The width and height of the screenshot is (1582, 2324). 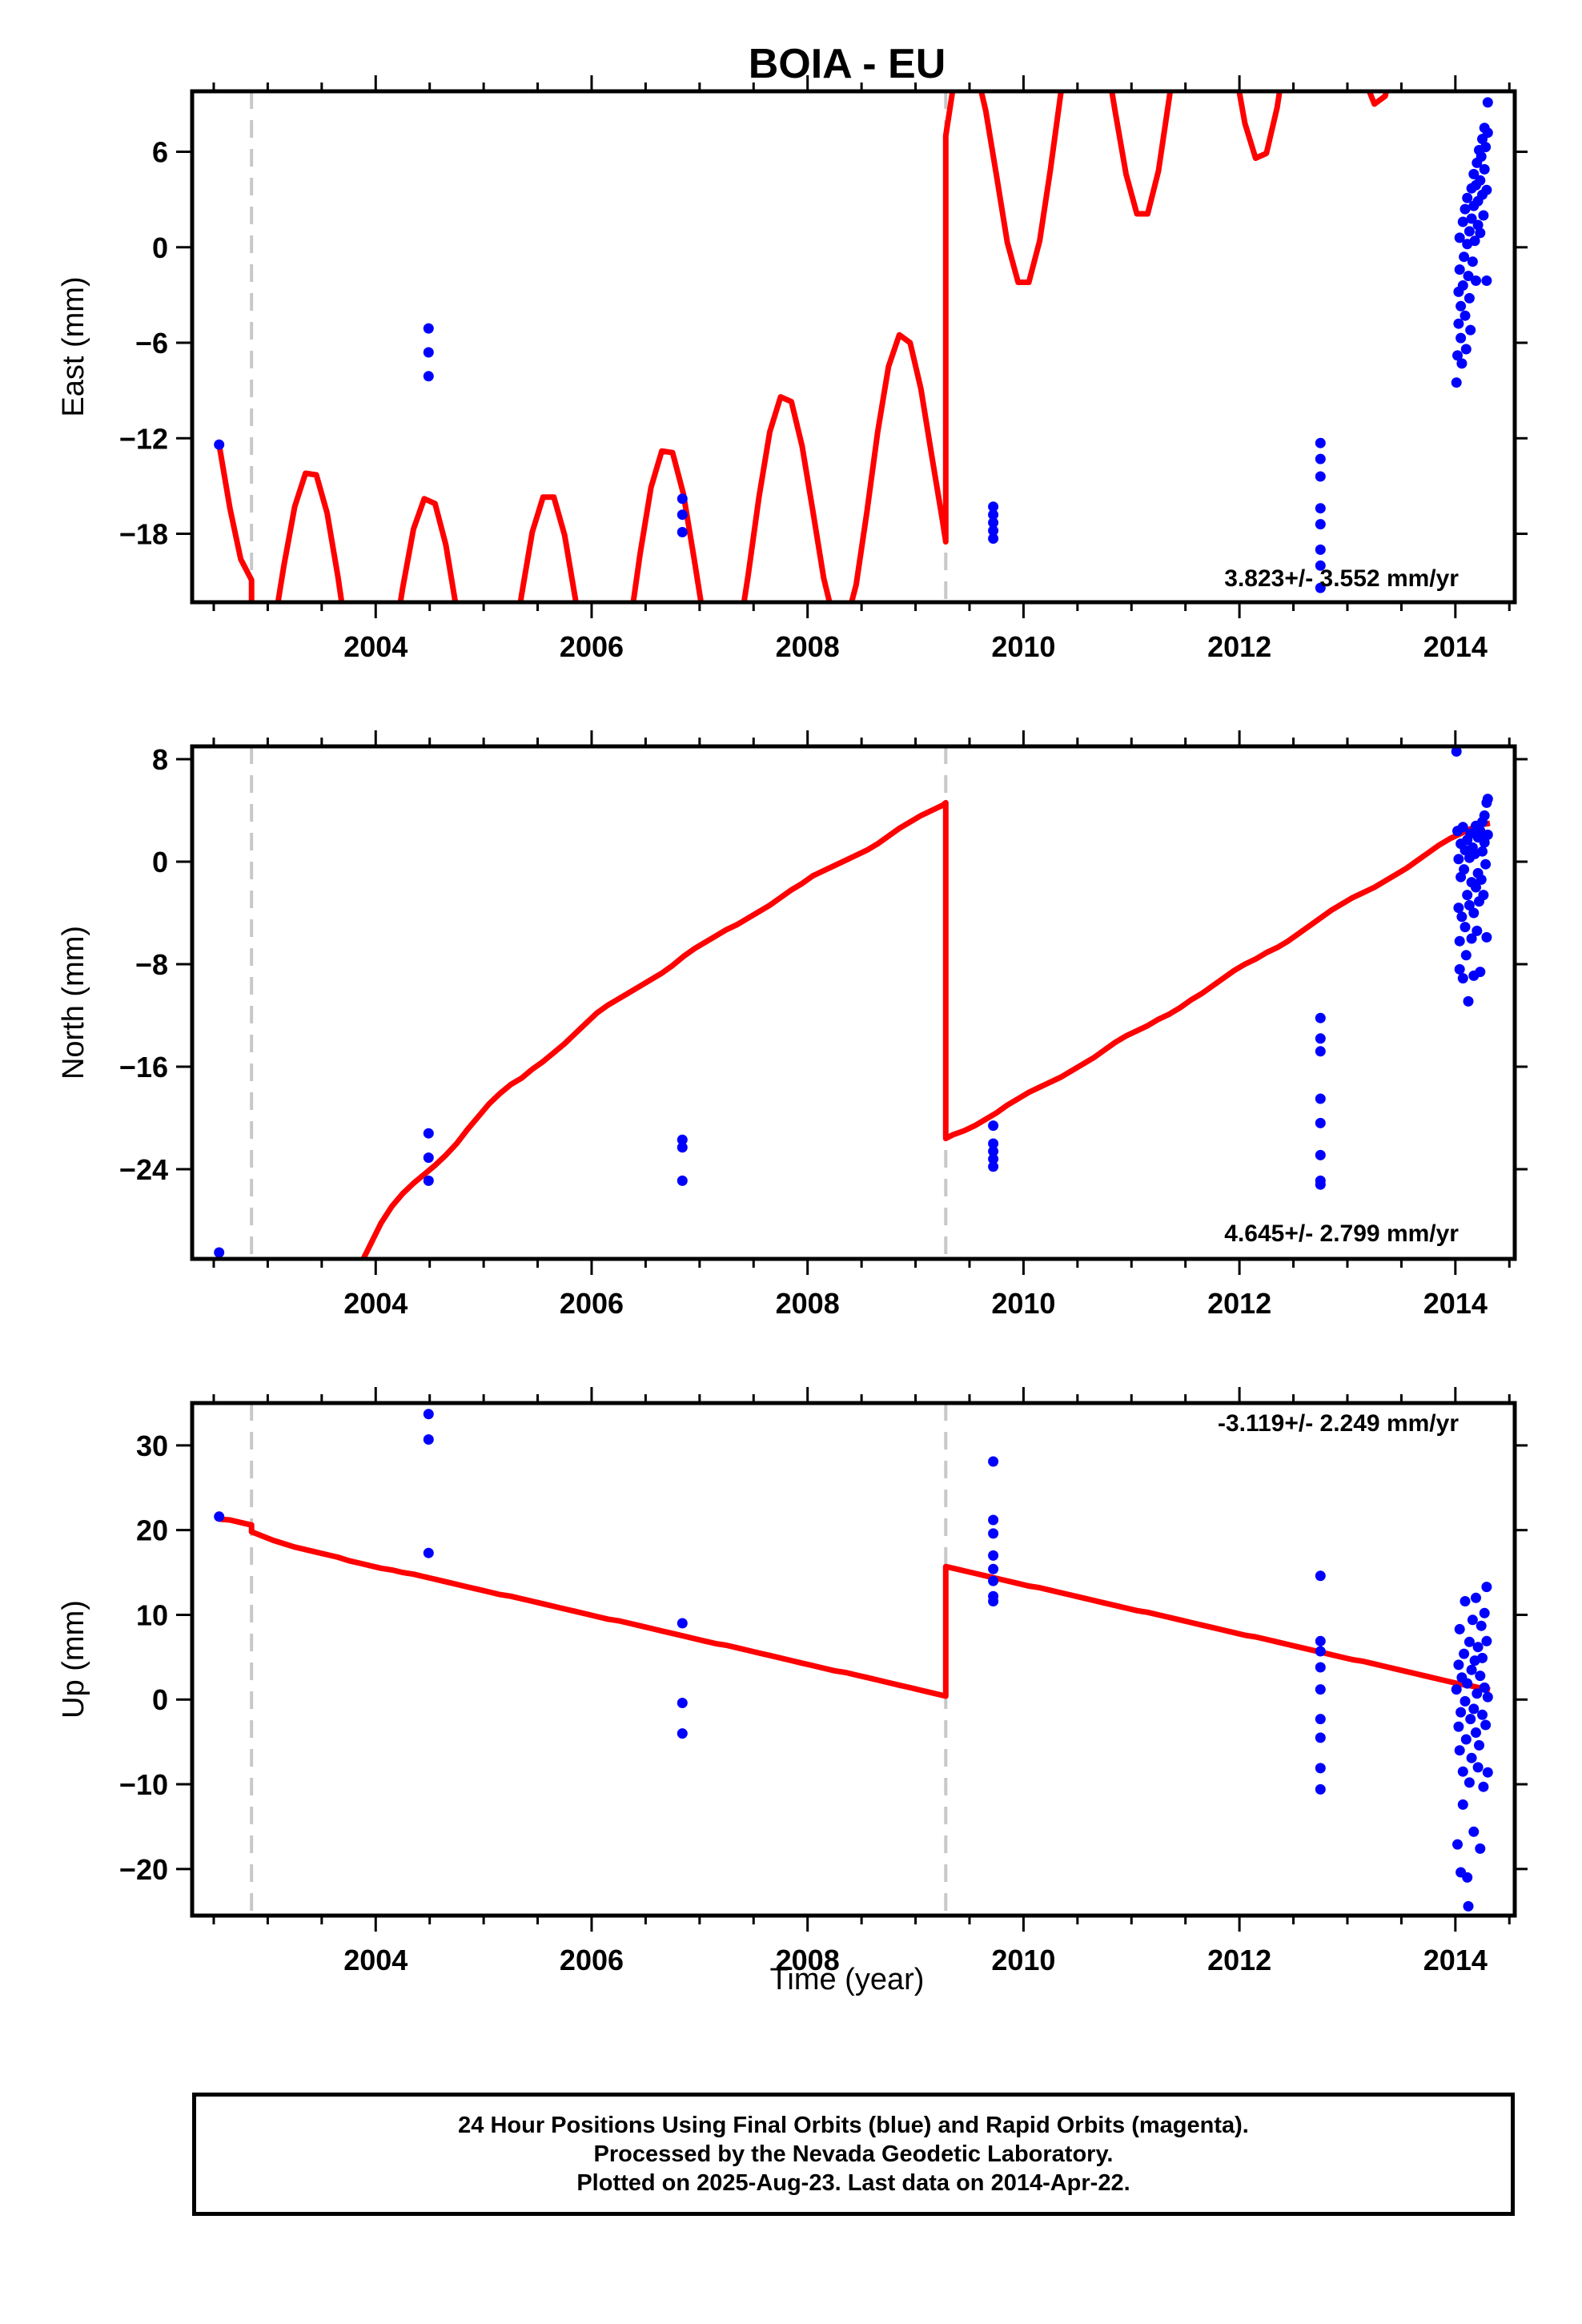 What do you see at coordinates (144, 1784) in the screenshot?
I see `y-tick-label-up: −10` at bounding box center [144, 1784].